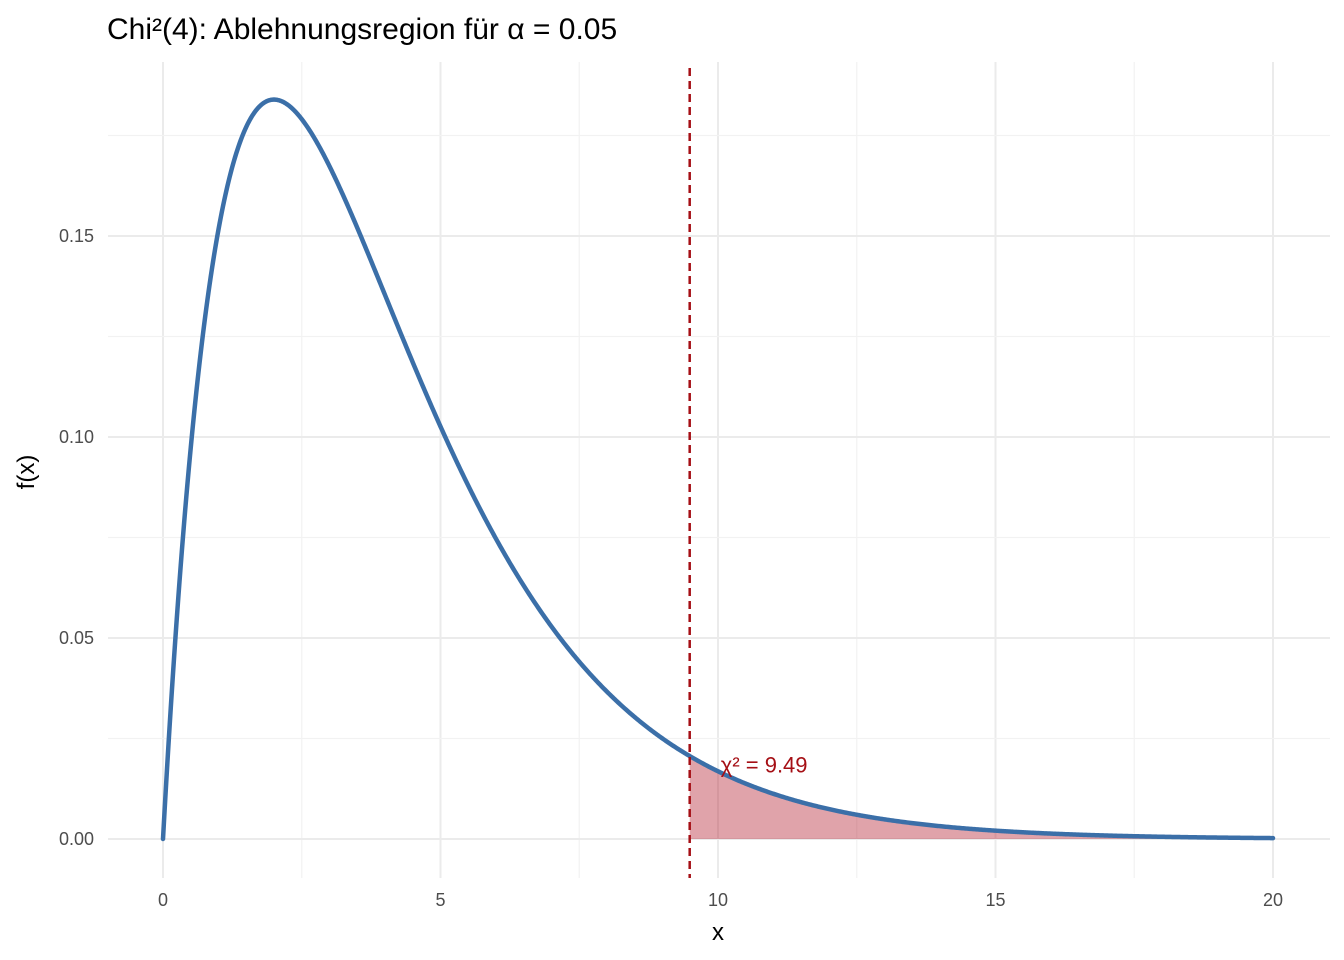  I want to click on x-tick-label: 0, so click(163, 900).